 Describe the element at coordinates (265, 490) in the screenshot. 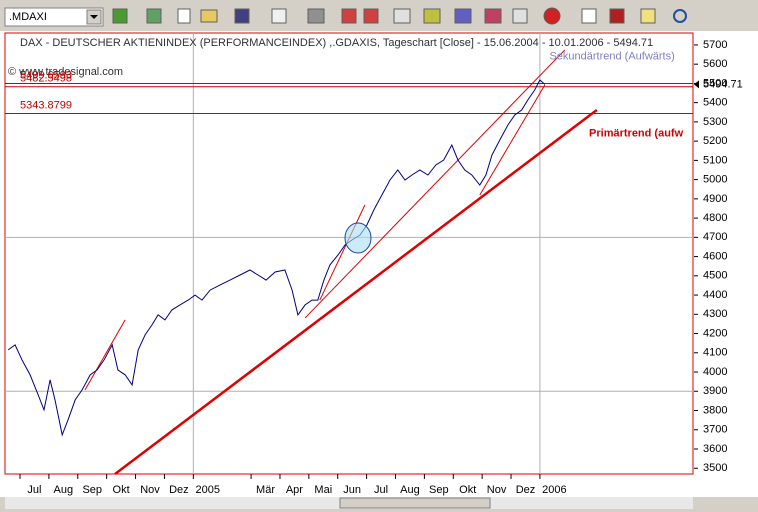

I see `x-tick-label: Mär` at that location.